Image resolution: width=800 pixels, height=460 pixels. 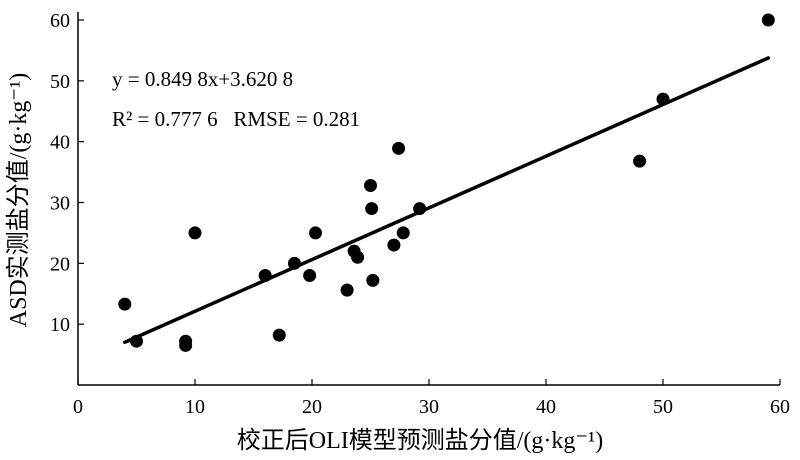 I want to click on x-tick-label: 10, so click(x=195, y=407).